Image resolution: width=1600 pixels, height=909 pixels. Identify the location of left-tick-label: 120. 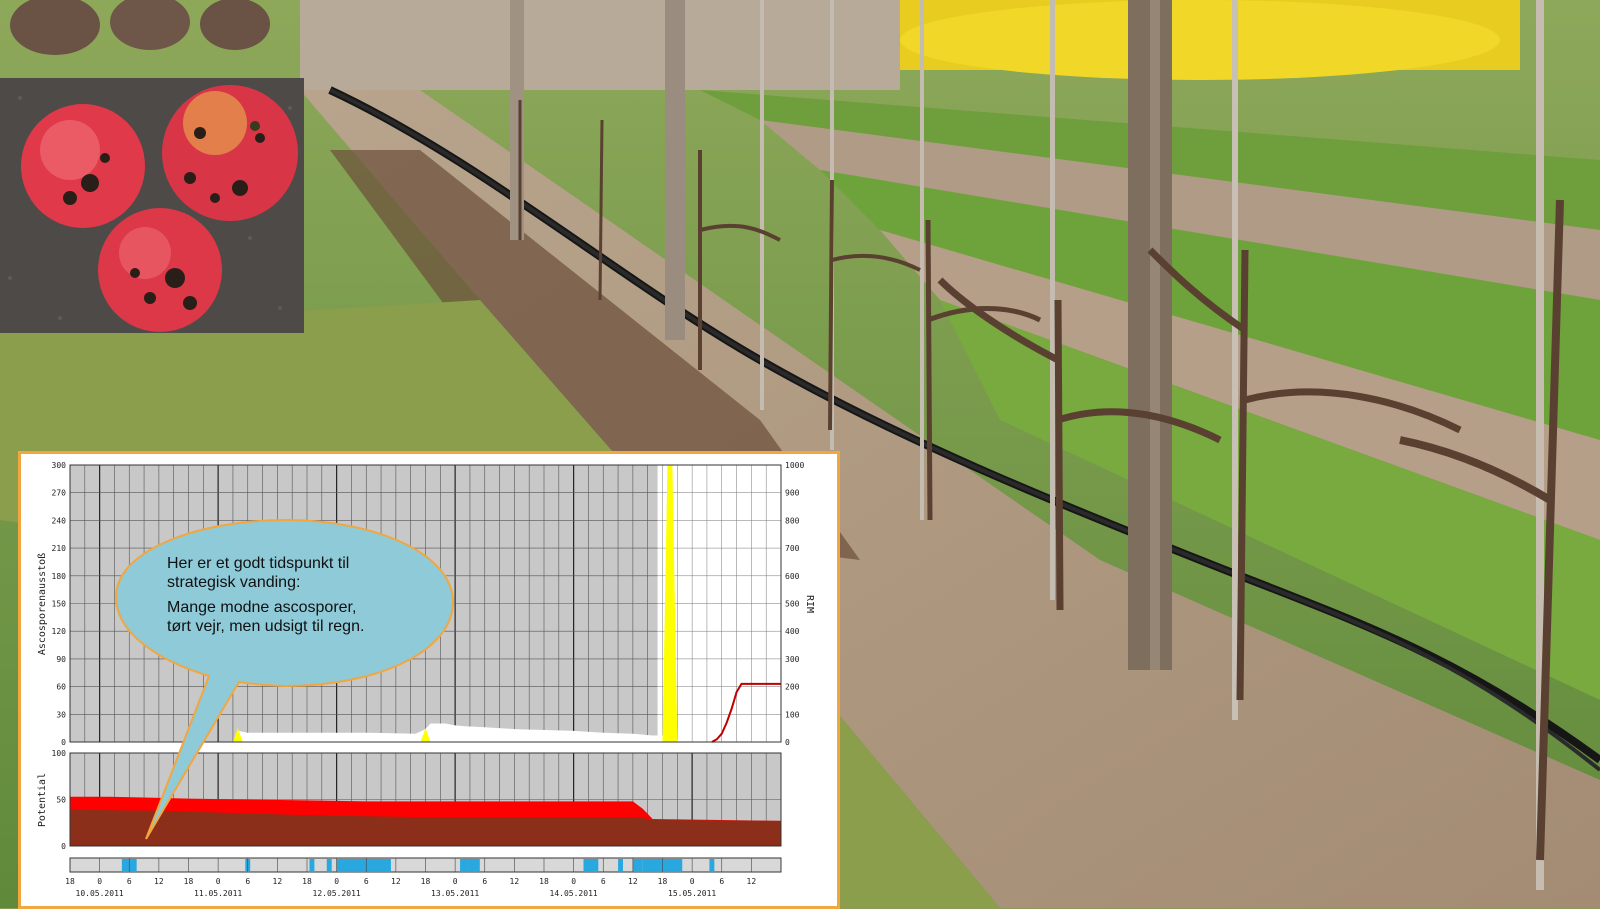
(59, 631).